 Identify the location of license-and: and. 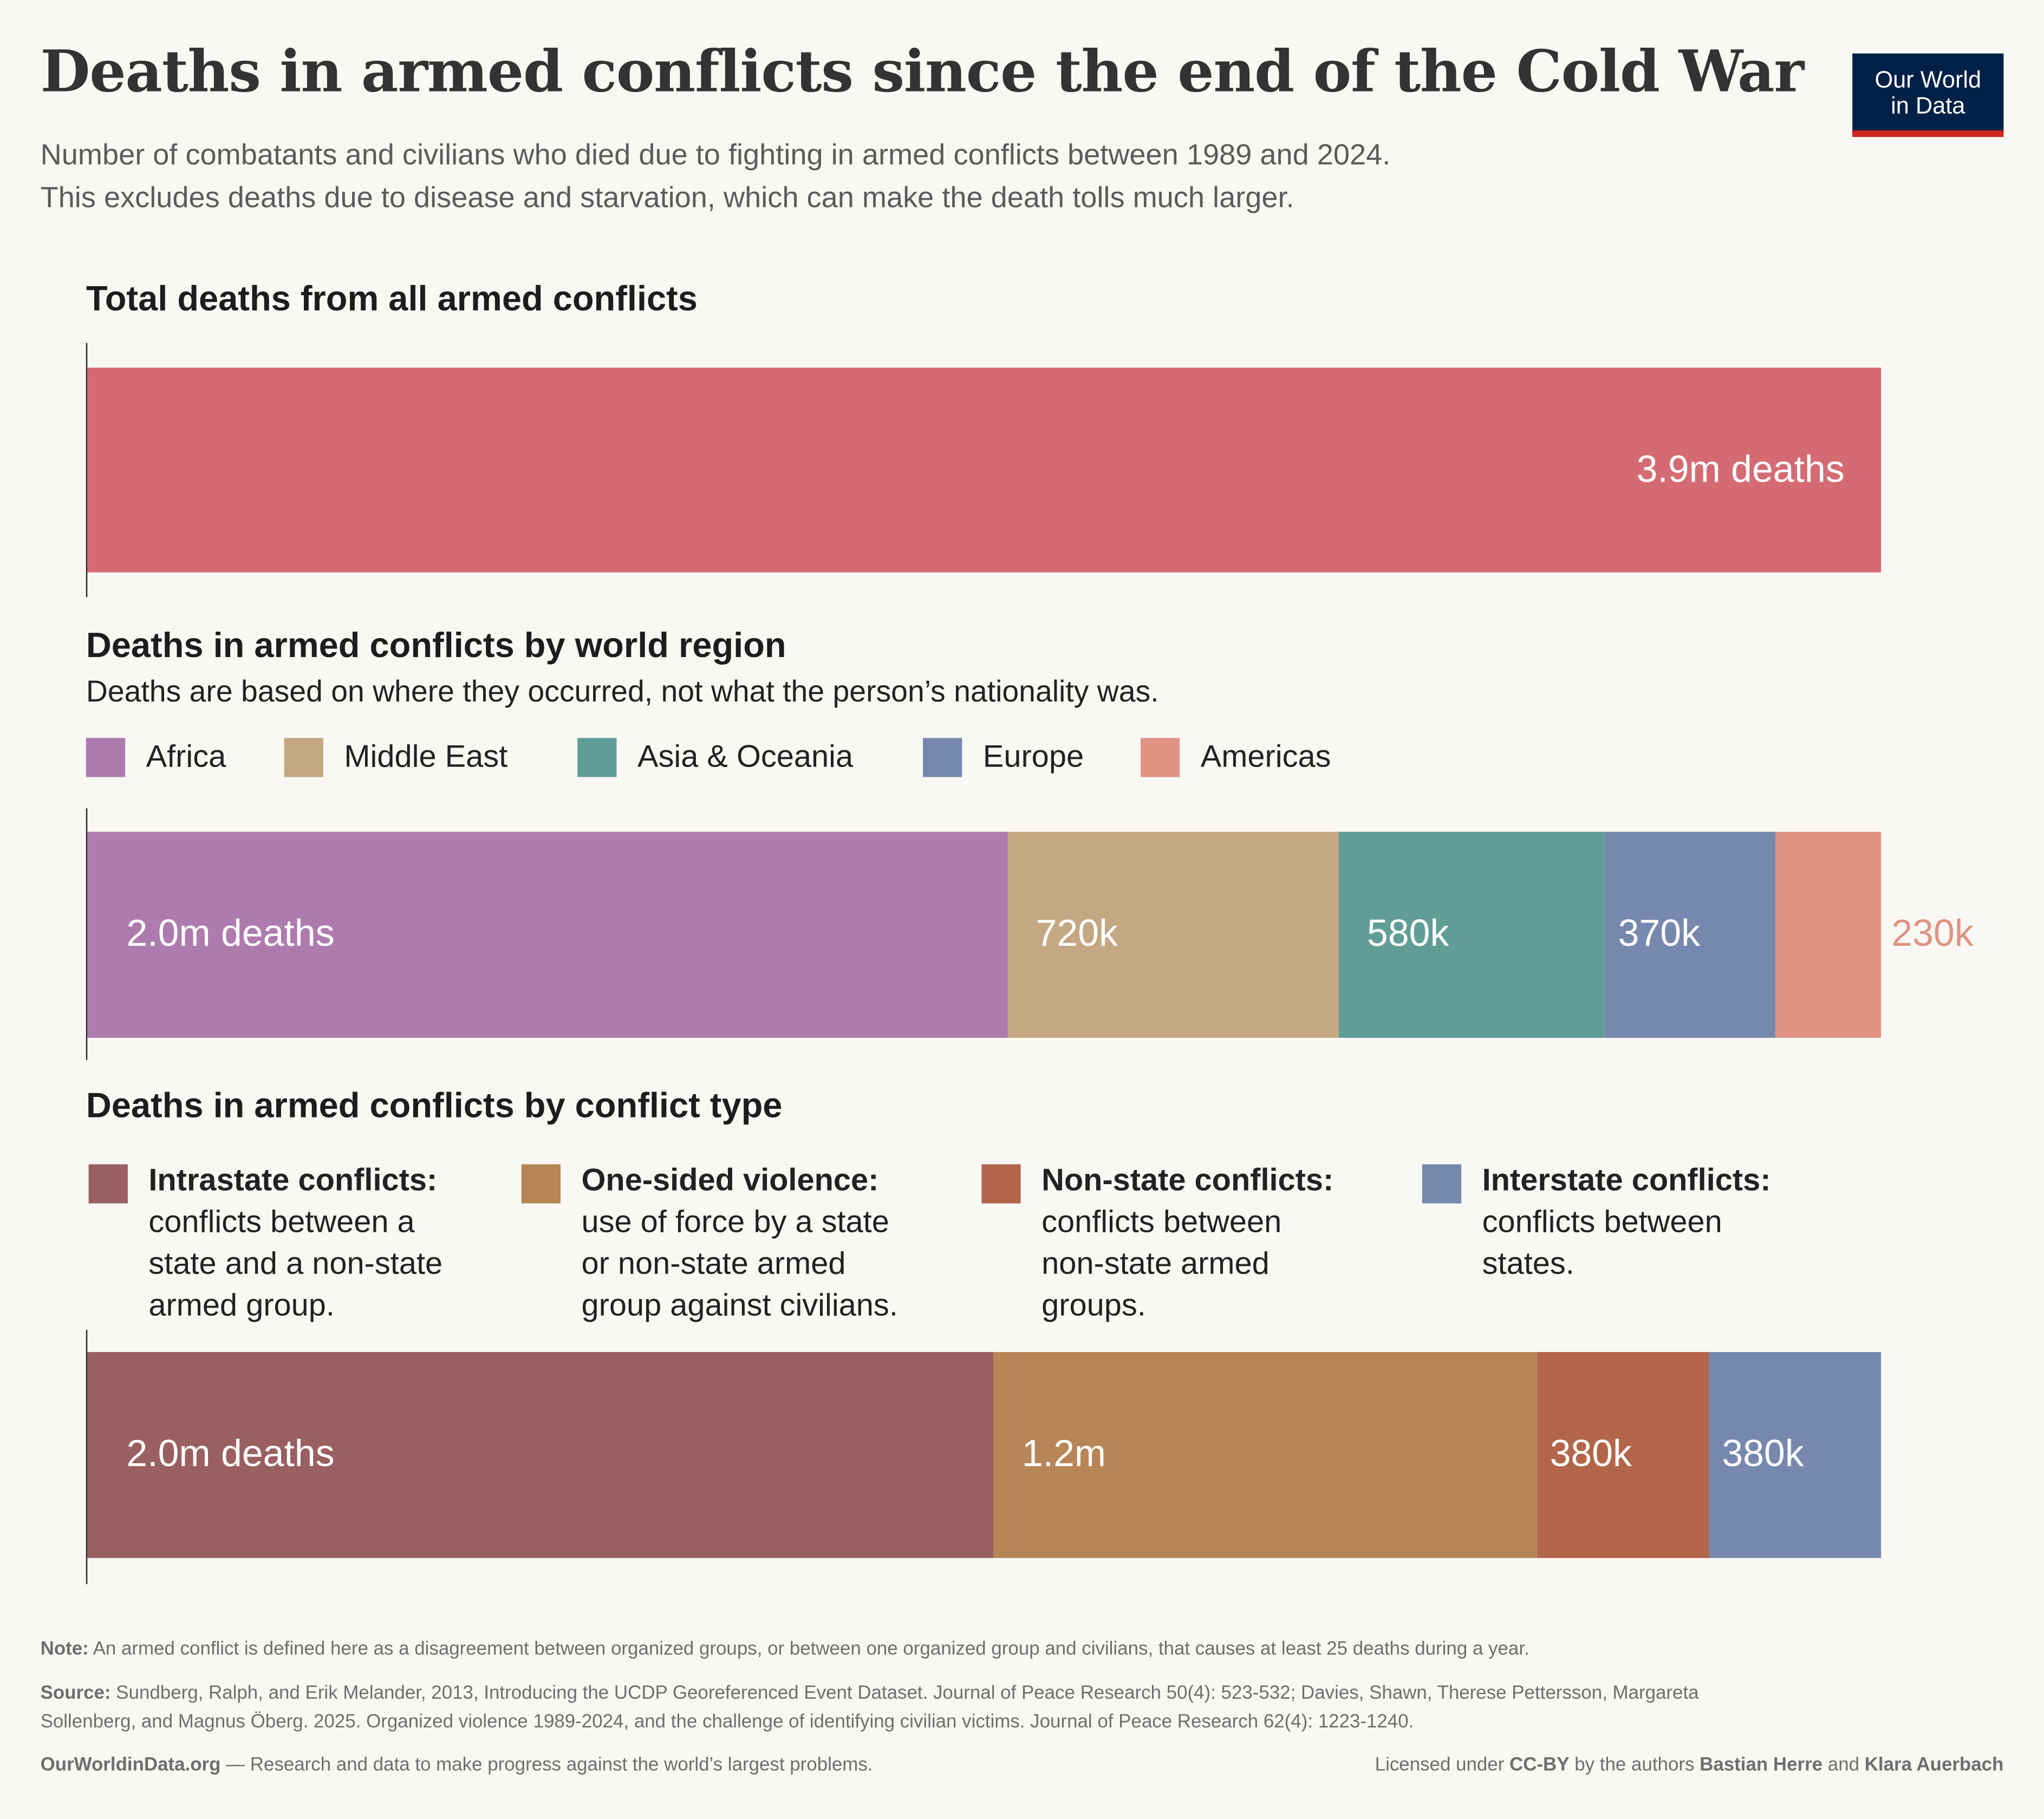
(1843, 1765).